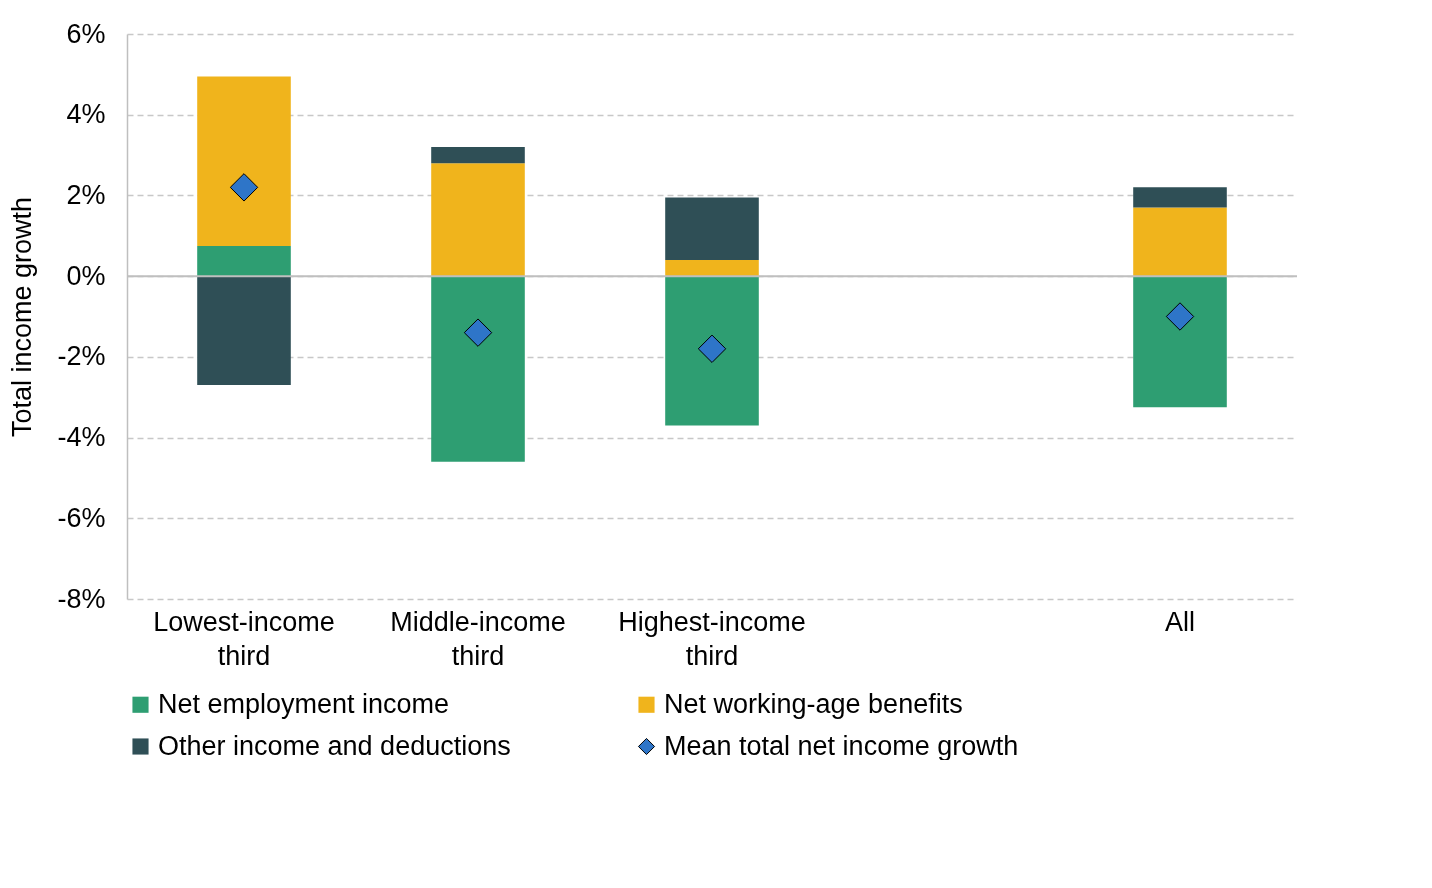 This screenshot has width=1432, height=888. I want to click on legend-label: Net employment income, so click(304, 703).